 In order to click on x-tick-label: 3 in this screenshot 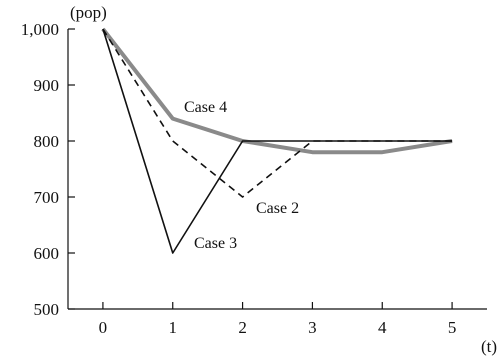, I will do `click(312, 327)`.